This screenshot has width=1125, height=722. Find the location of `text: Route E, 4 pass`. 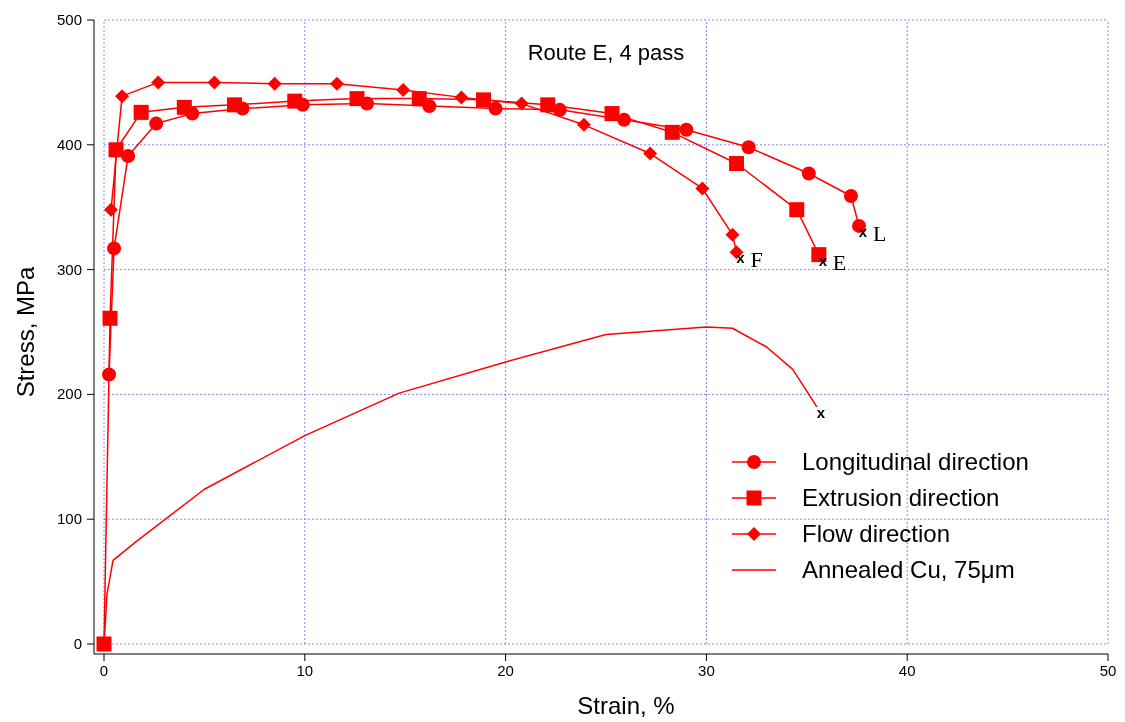

text: Route E, 4 pass is located at coordinates (606, 52).